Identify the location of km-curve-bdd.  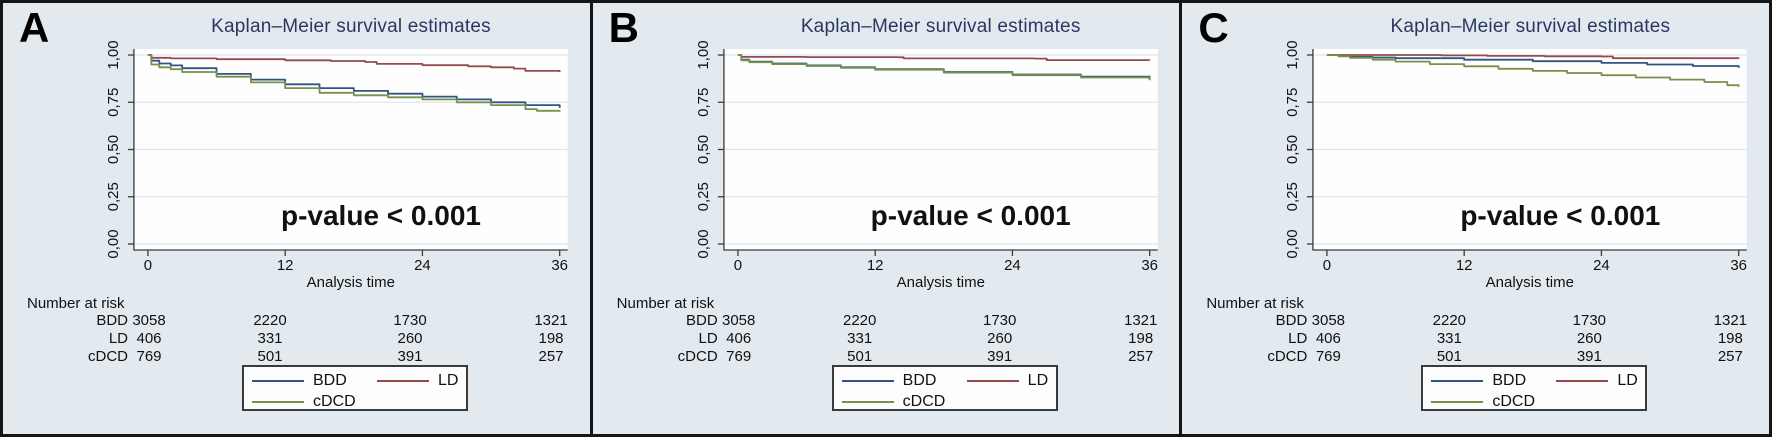
(354, 81).